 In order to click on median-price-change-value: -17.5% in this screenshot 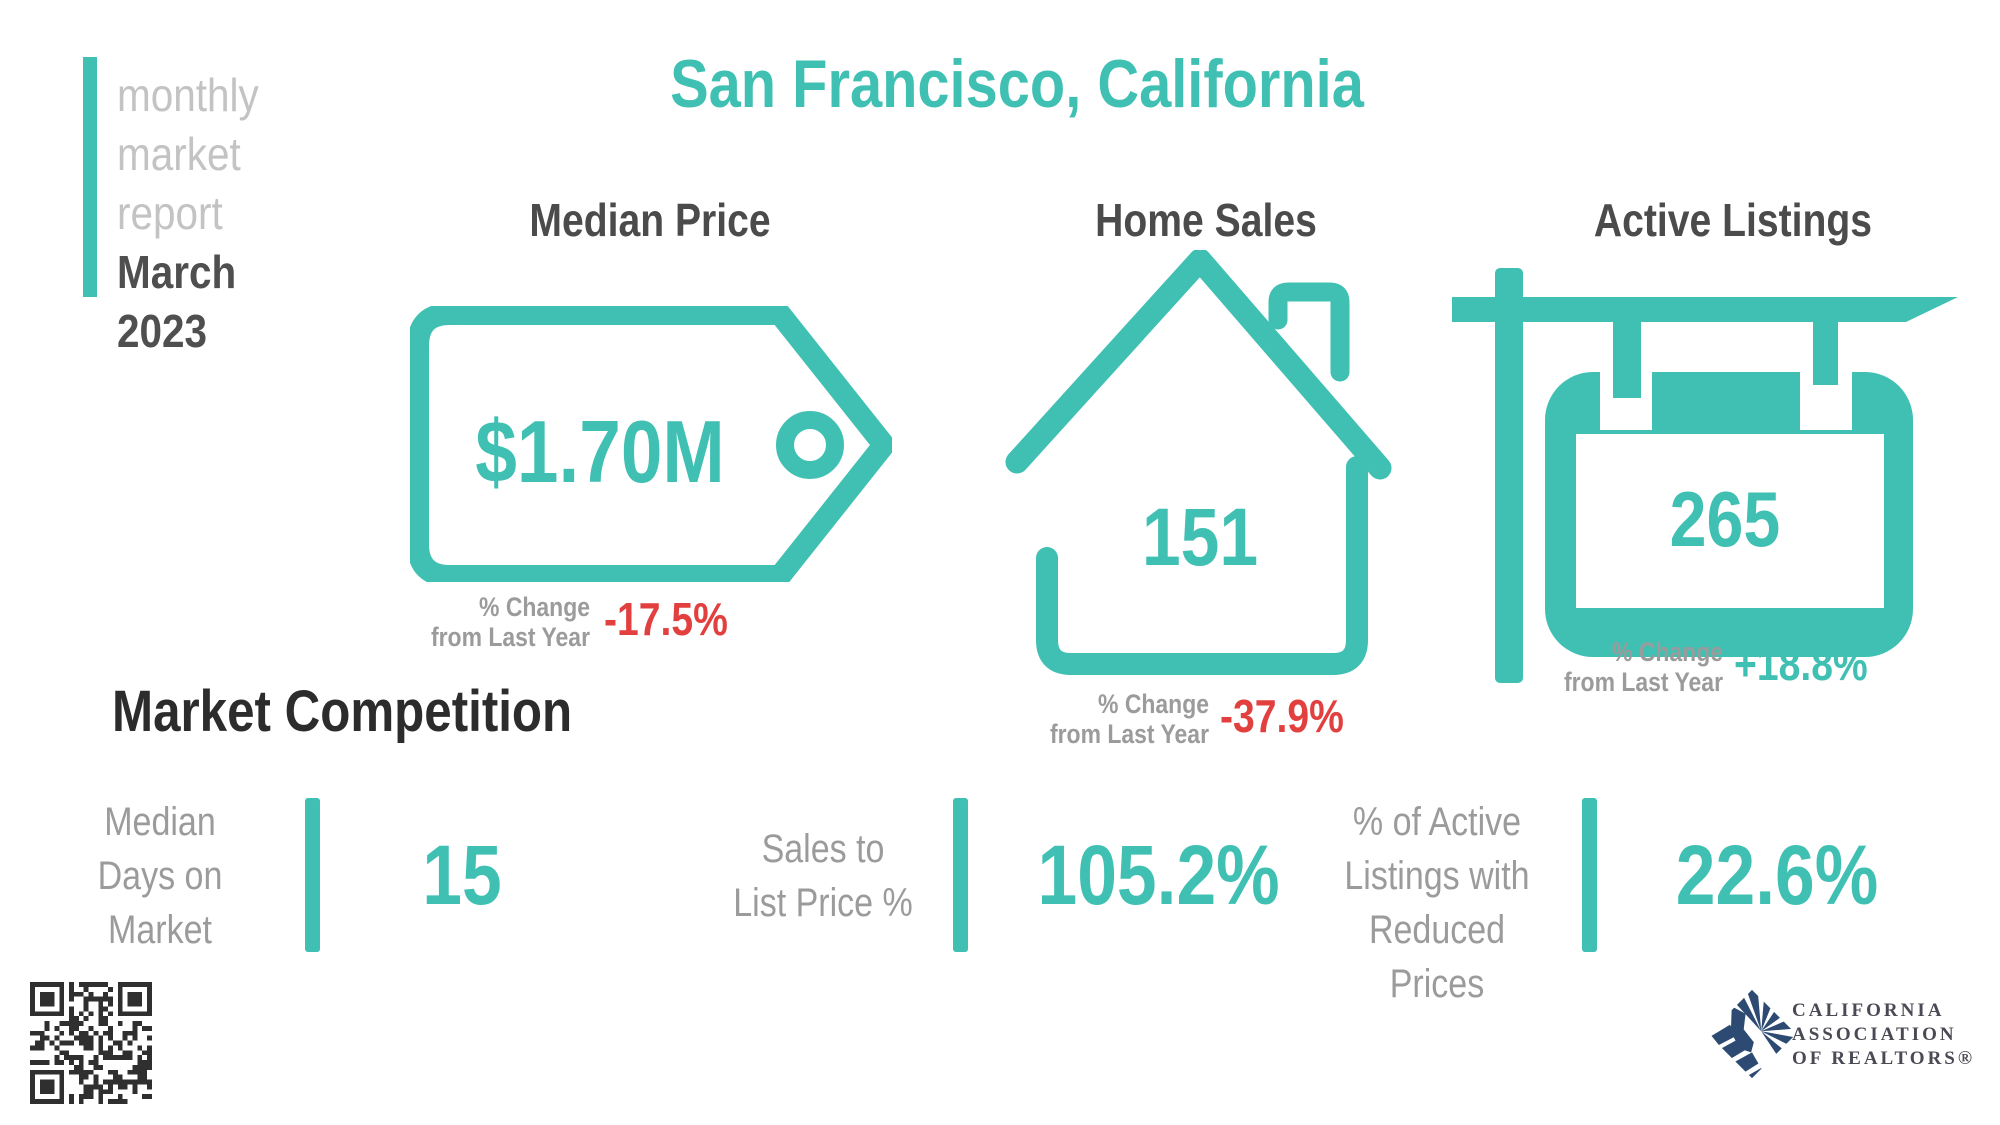, I will do `click(666, 619)`.